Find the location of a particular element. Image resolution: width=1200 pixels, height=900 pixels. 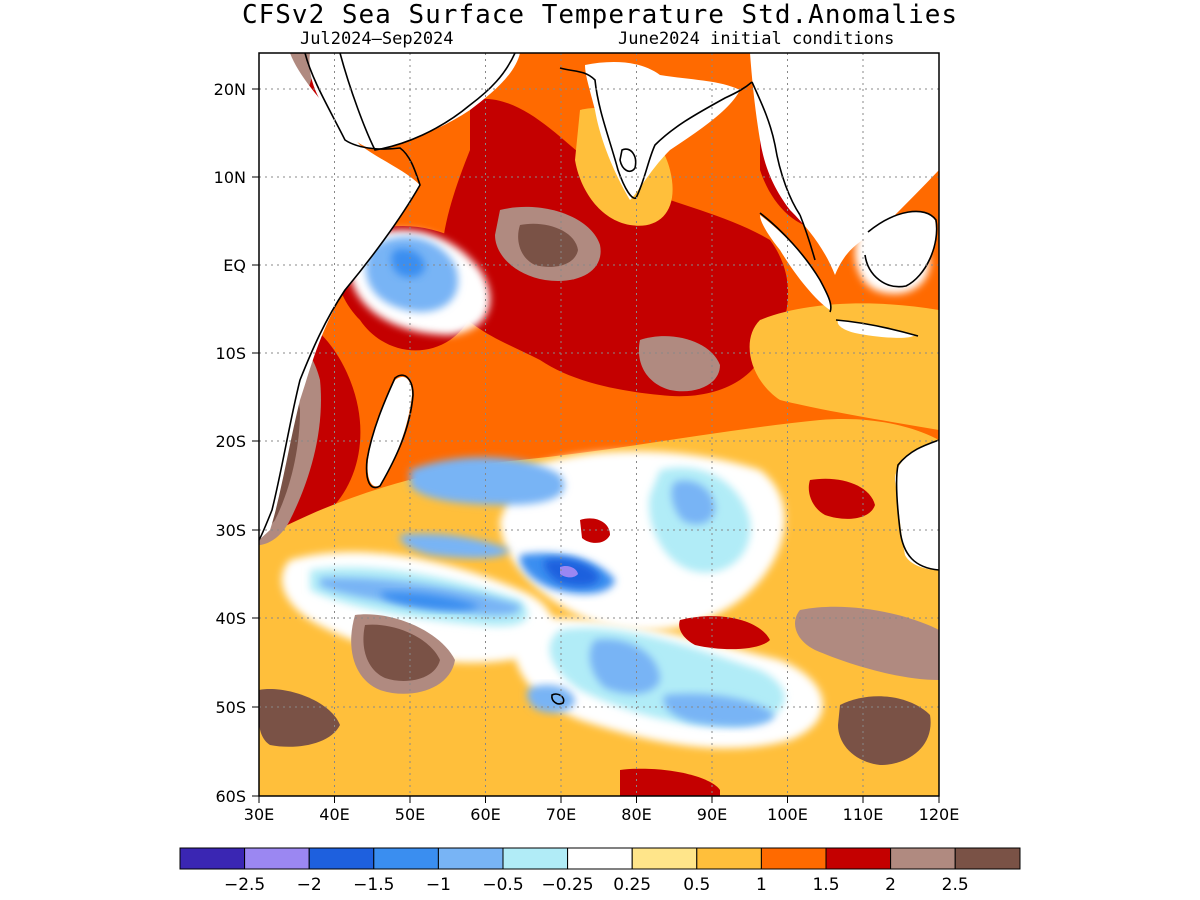

y-tick-label: 50S is located at coordinates (230, 707).